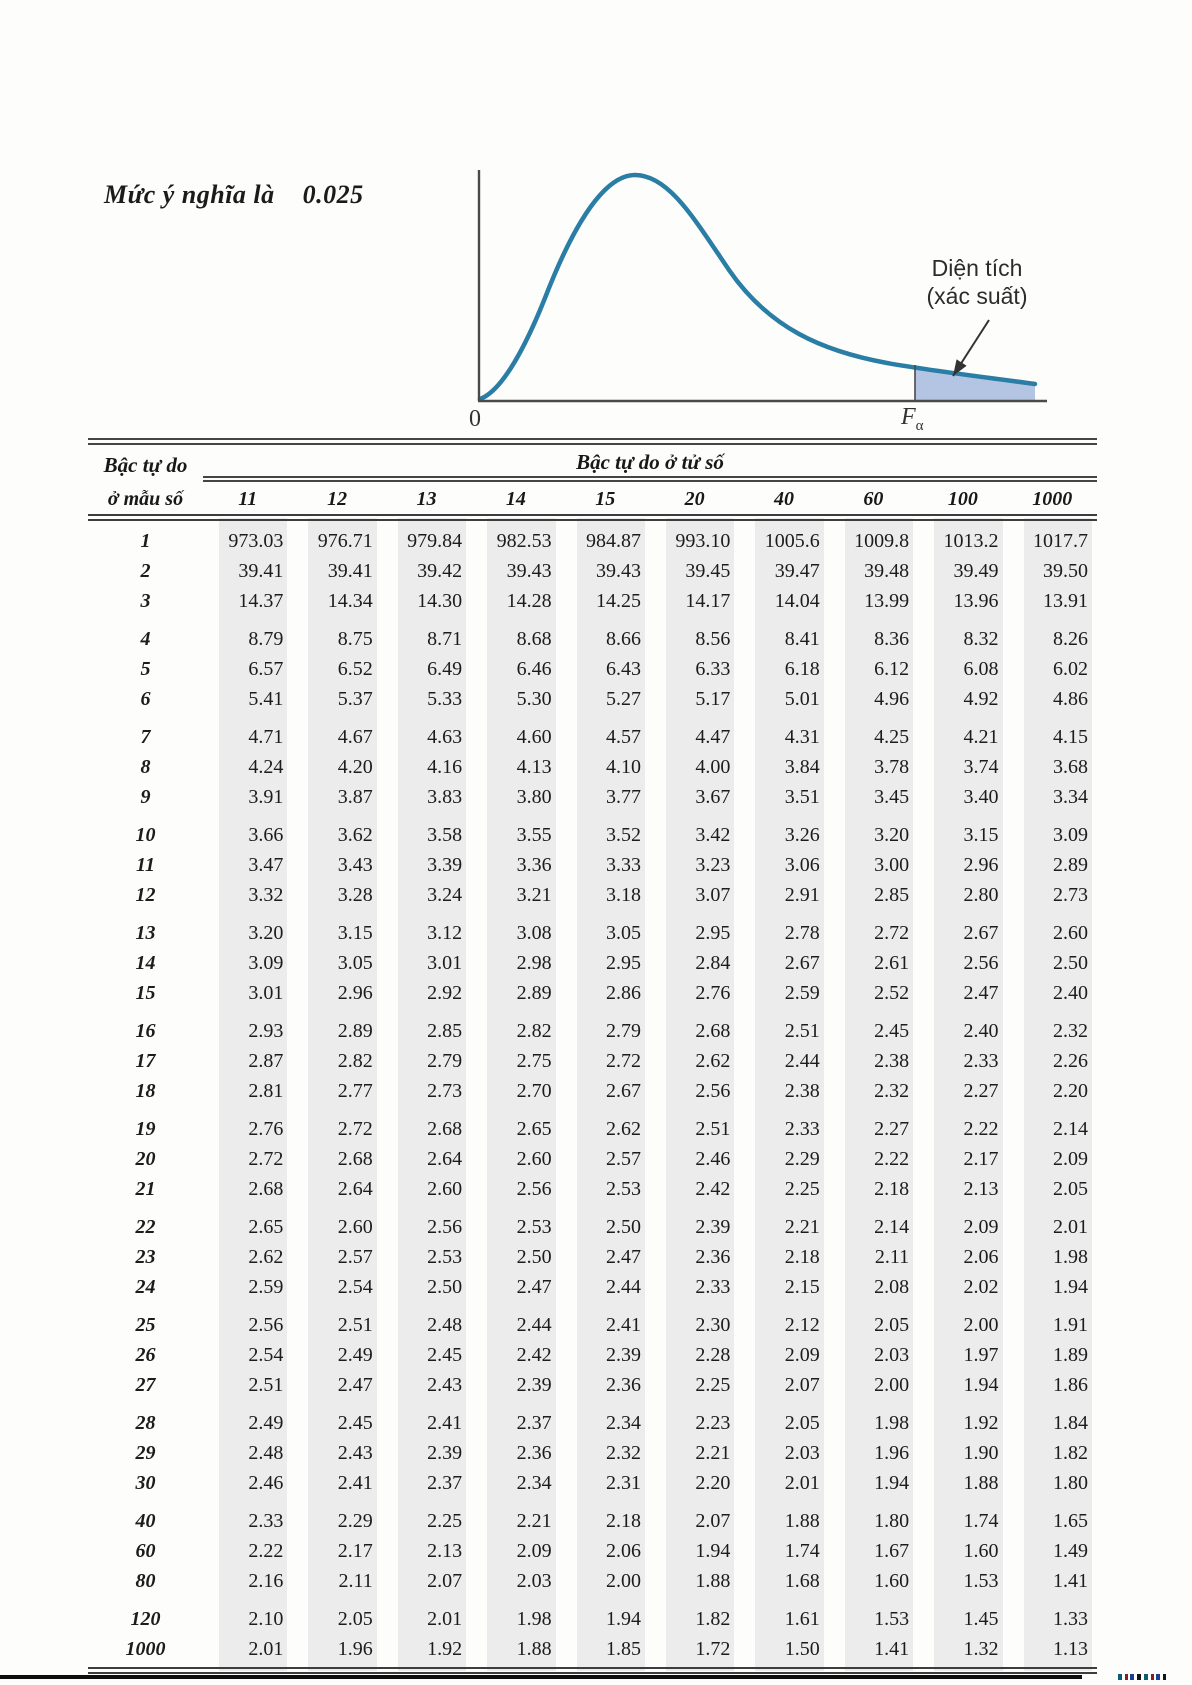 The width and height of the screenshot is (1192, 1685). What do you see at coordinates (145, 834) in the screenshot?
I see `row-label: 10` at bounding box center [145, 834].